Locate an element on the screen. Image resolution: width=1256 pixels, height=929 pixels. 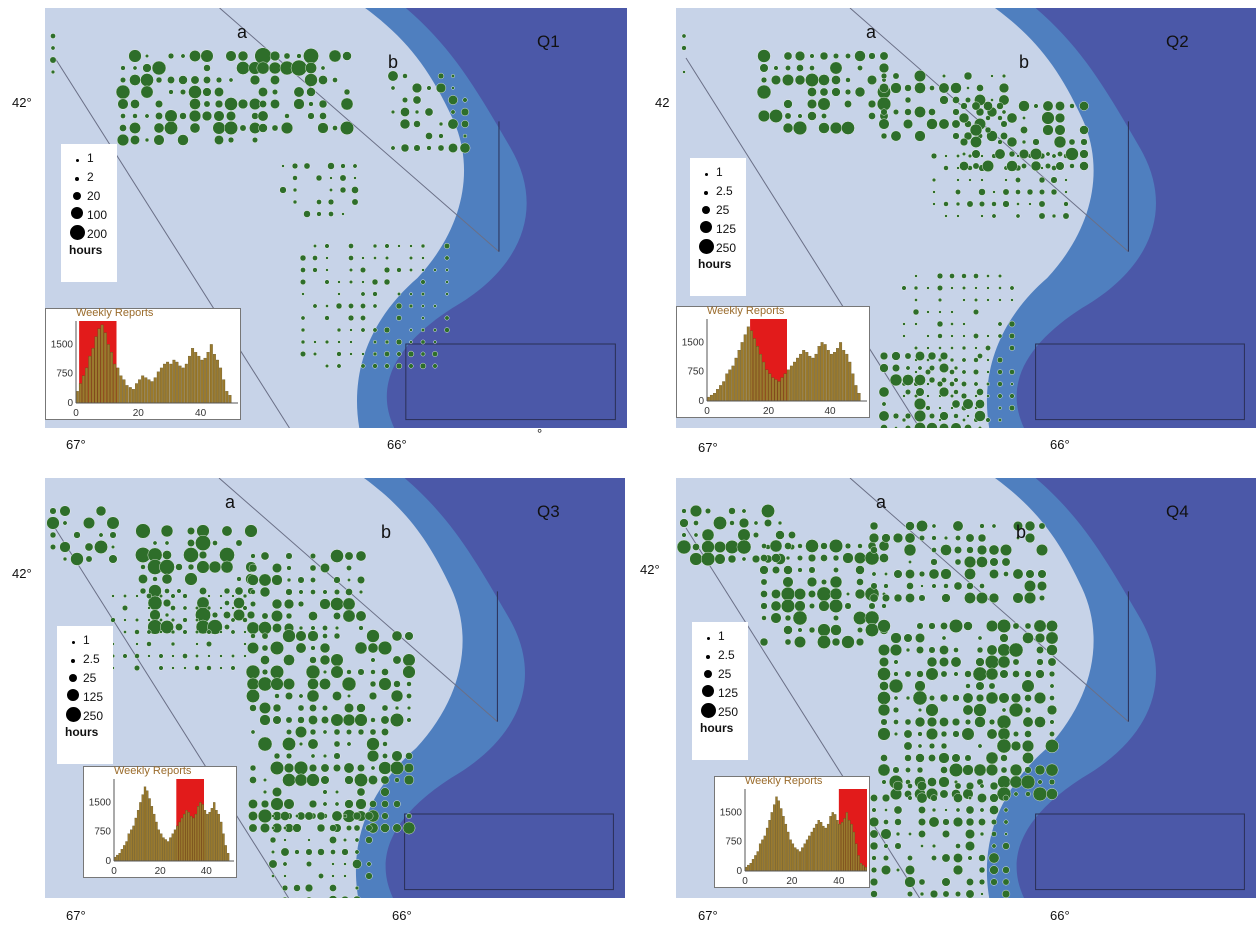
legend-dot is located at coordinates (706, 247).